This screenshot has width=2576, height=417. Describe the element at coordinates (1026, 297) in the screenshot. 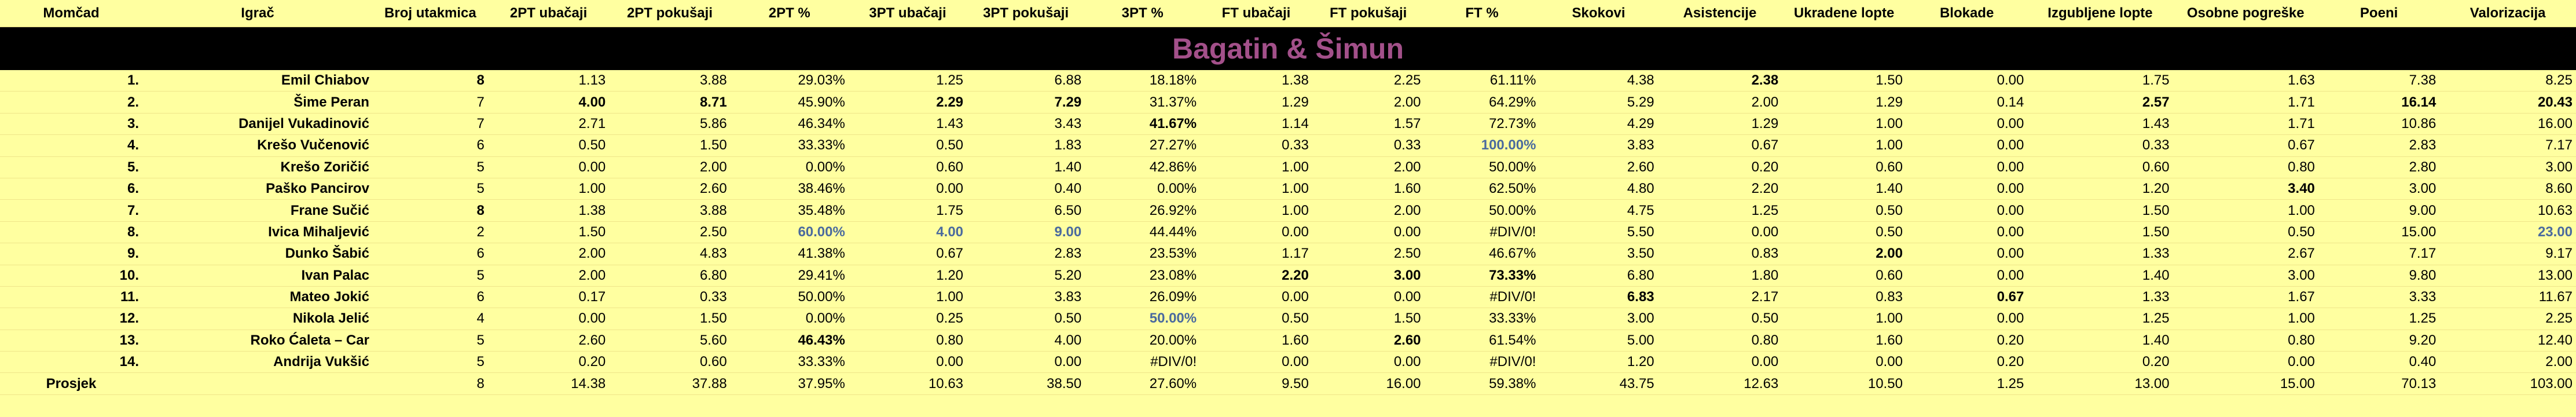

I see `cell-pt3a: 3.83` at that location.